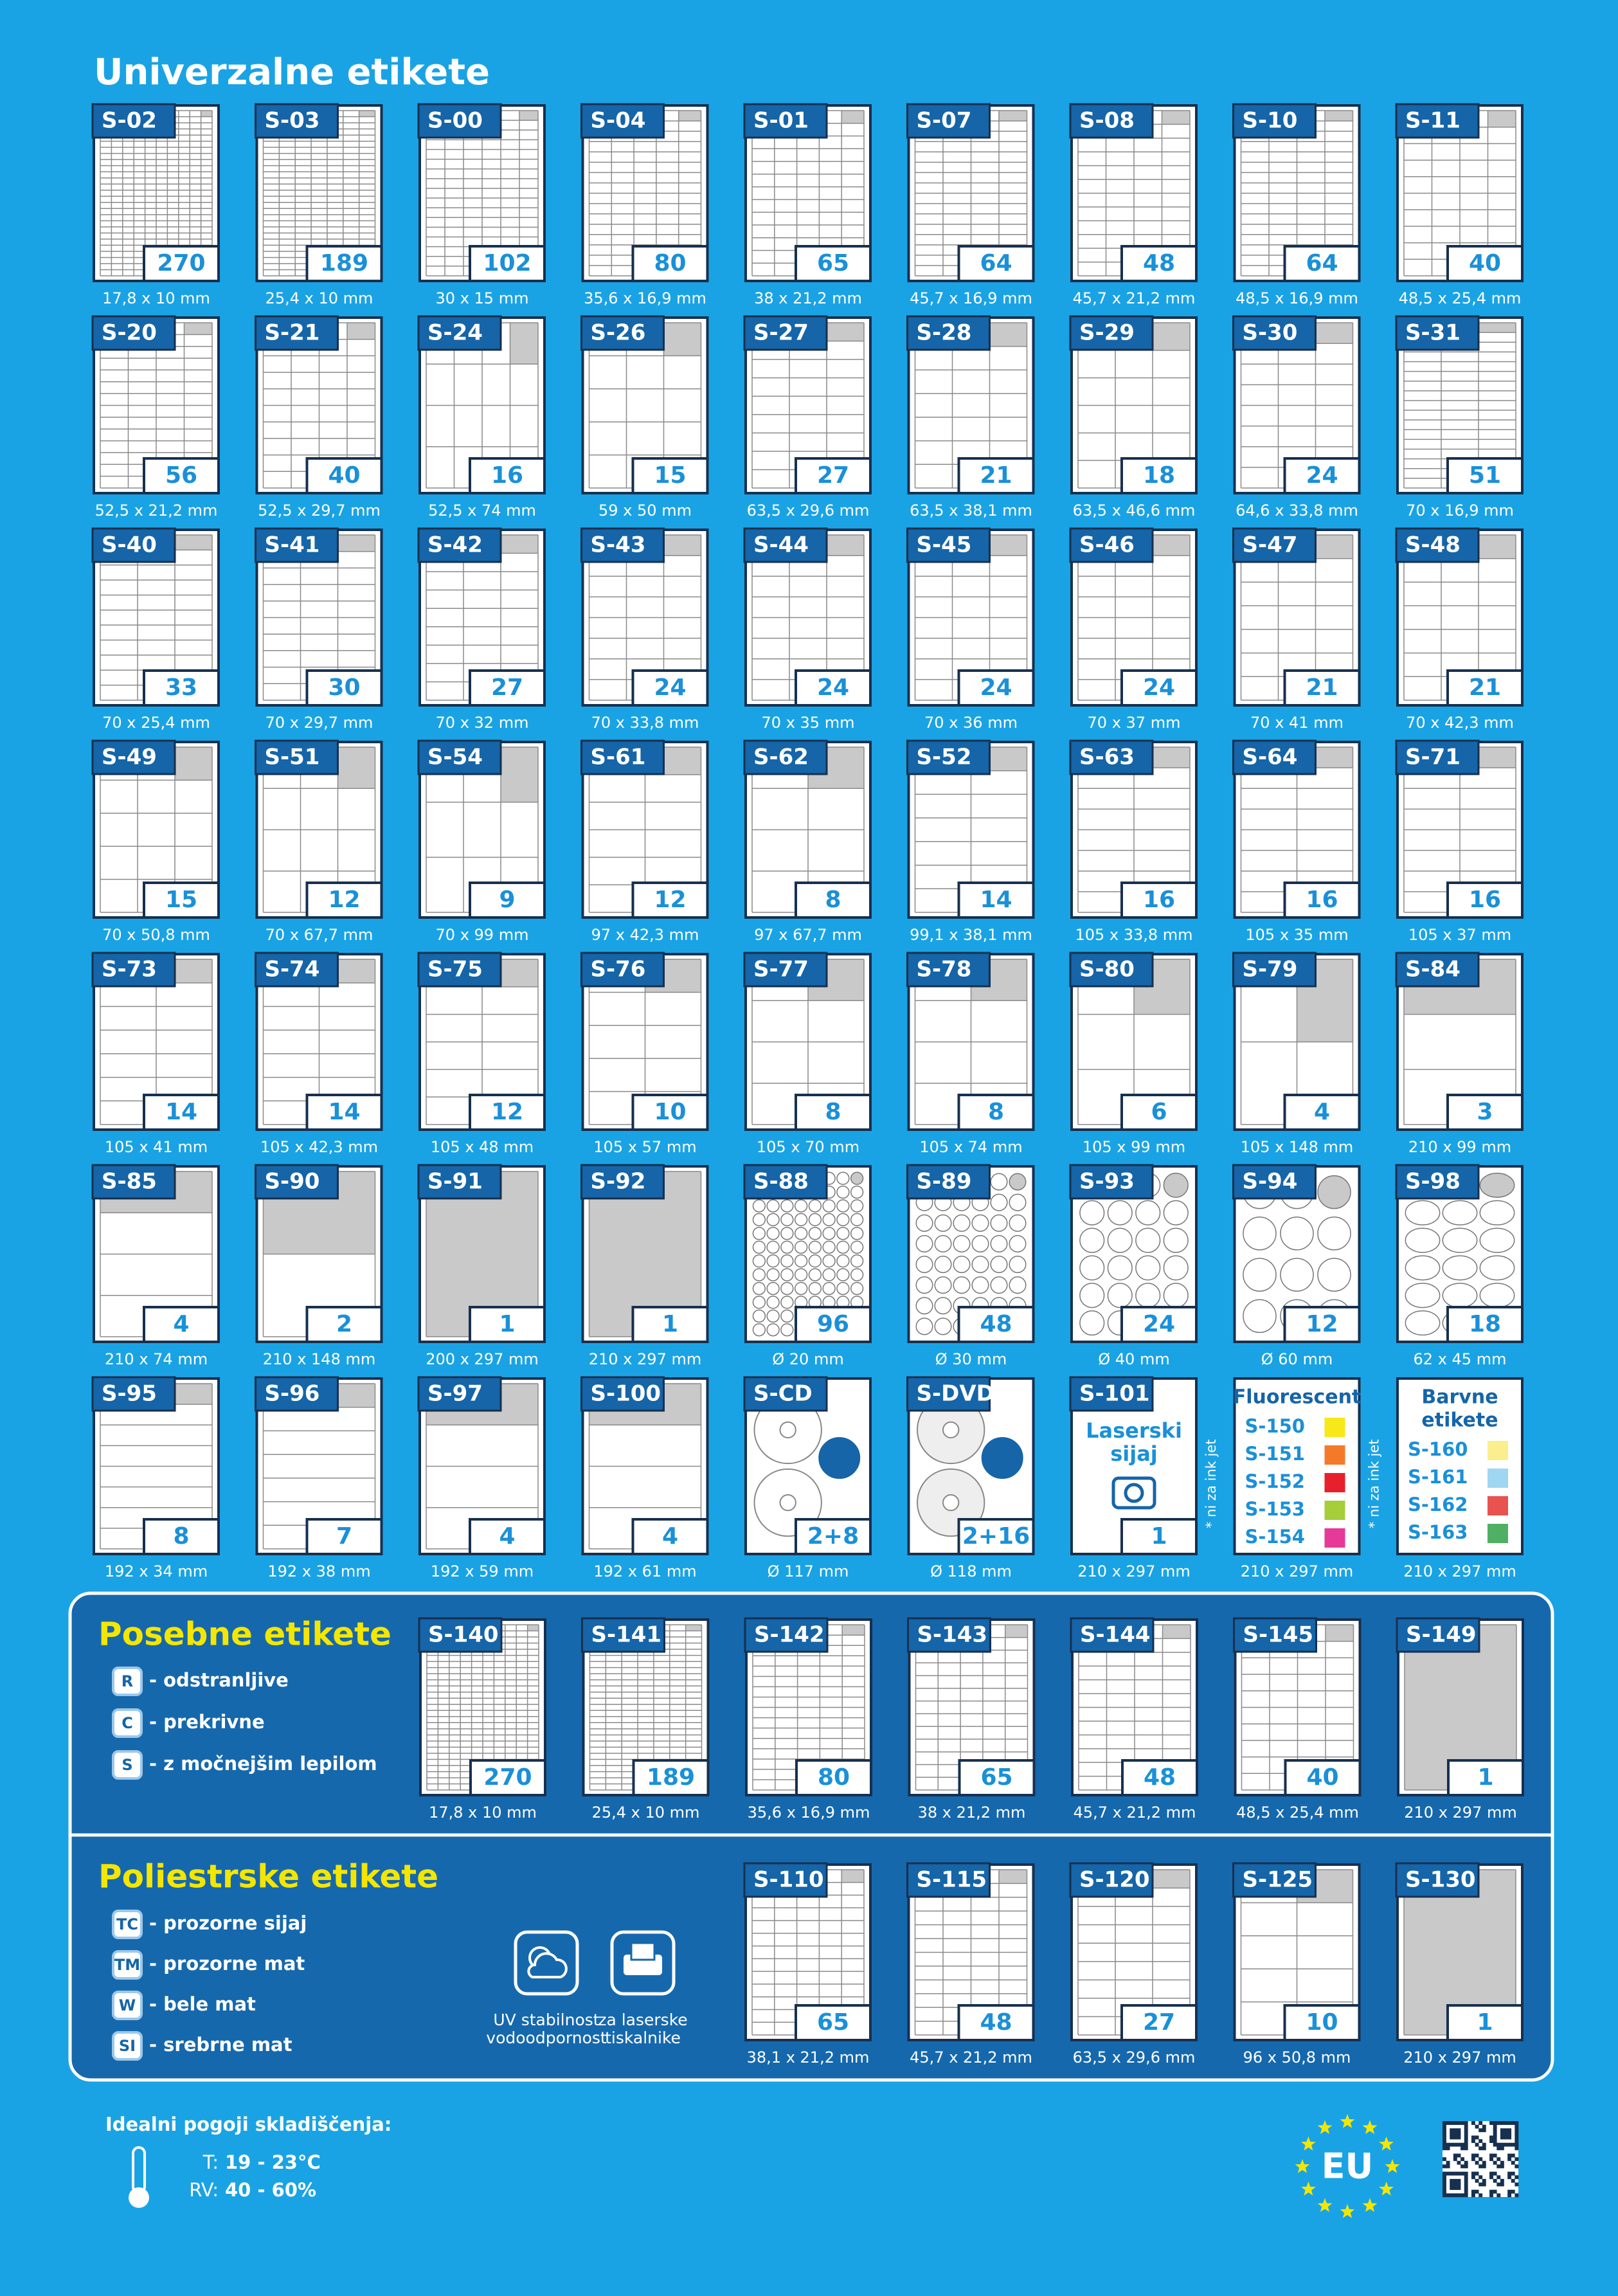  Describe the element at coordinates (1297, 1147) in the screenshot. I see `label-size: 105 x 148 mm` at that location.